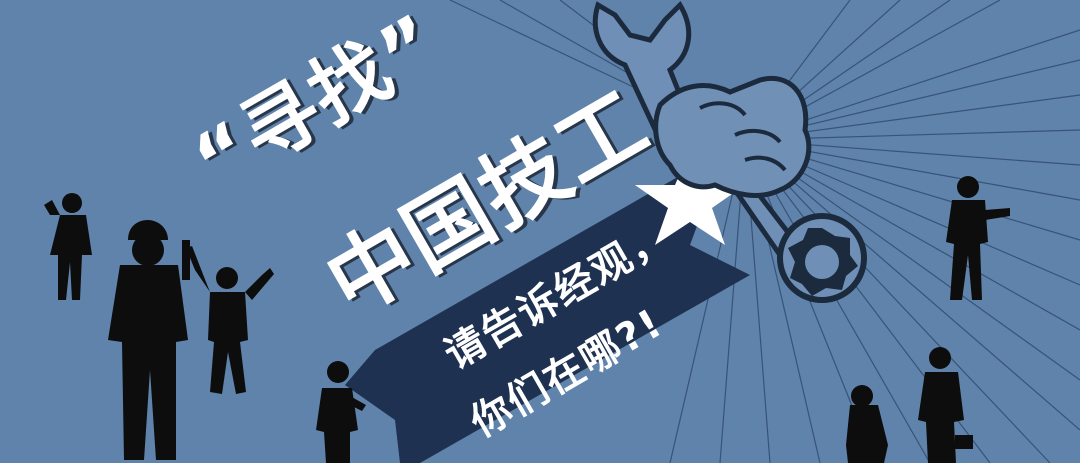 The height and width of the screenshot is (463, 1080). I want to click on fist-icon, so click(732, 137).